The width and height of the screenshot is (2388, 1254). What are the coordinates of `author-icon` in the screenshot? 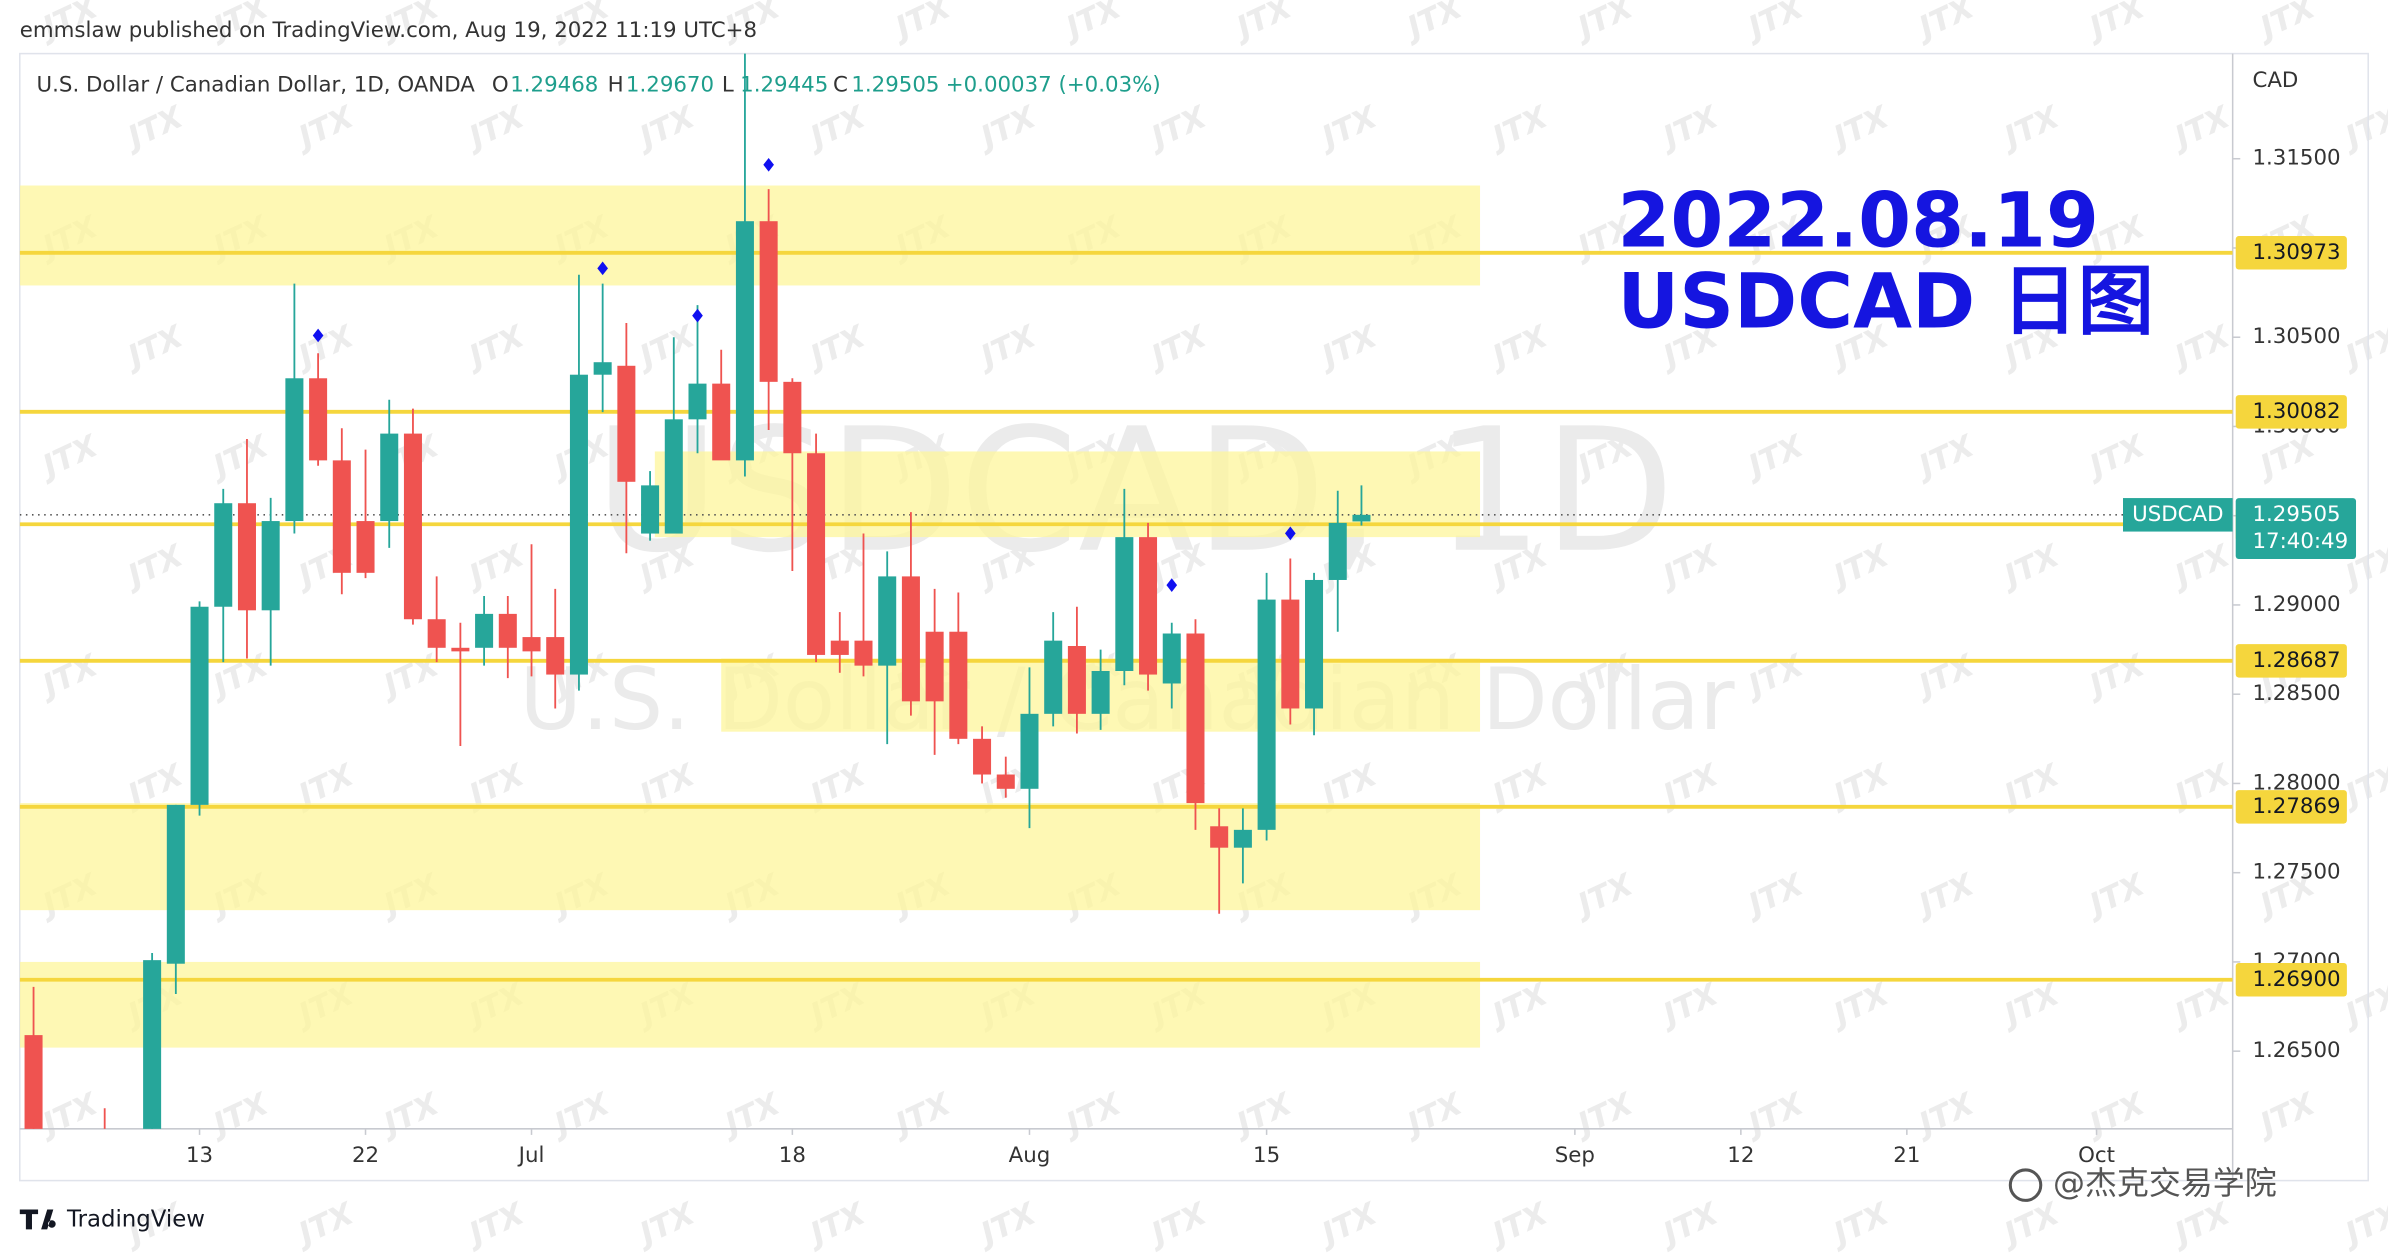 It's located at (2025, 1185).